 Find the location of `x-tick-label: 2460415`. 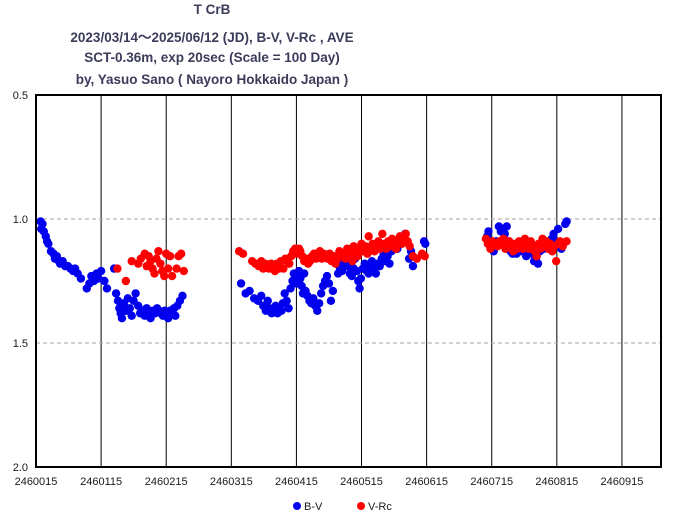

x-tick-label: 2460415 is located at coordinates (296, 482).